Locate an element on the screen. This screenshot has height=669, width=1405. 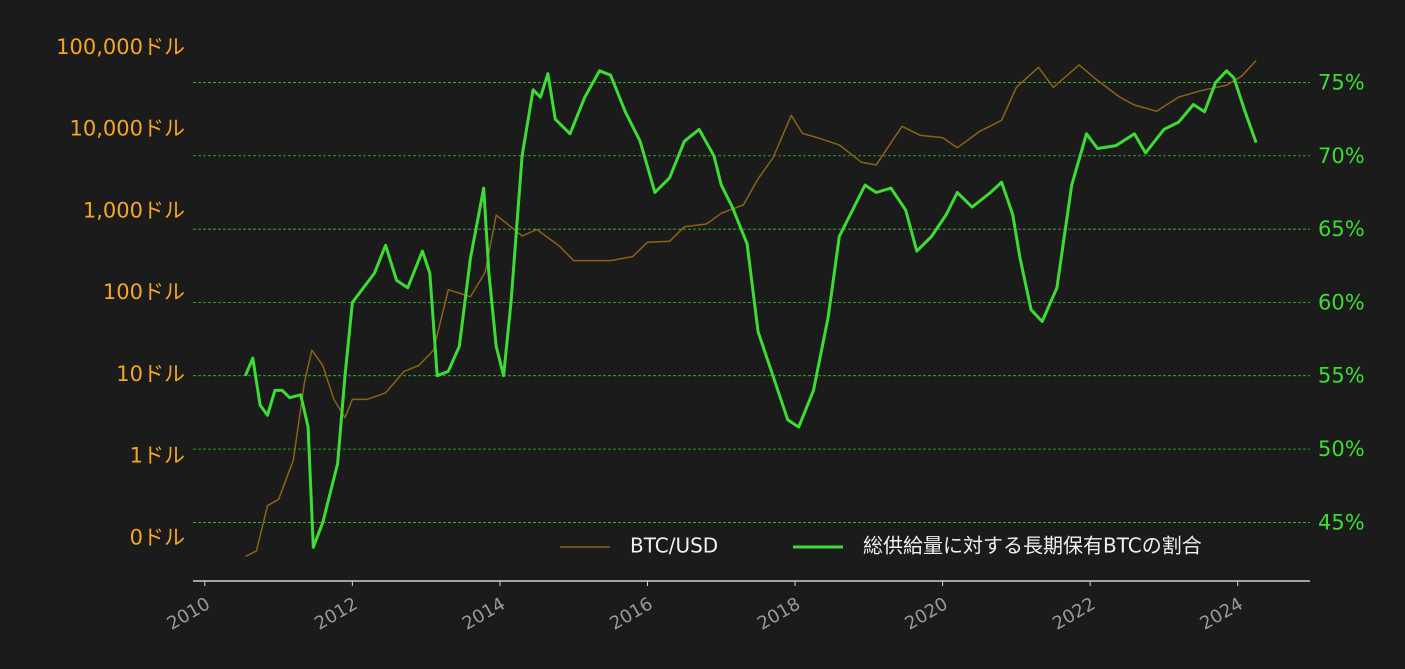
y-tick-label: 100ドル is located at coordinates (144, 292).